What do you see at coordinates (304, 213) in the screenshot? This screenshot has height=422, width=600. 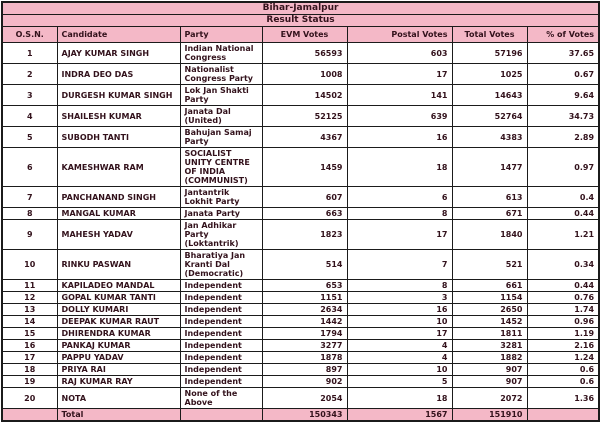 I see `evm-votes-cell: 663` at bounding box center [304, 213].